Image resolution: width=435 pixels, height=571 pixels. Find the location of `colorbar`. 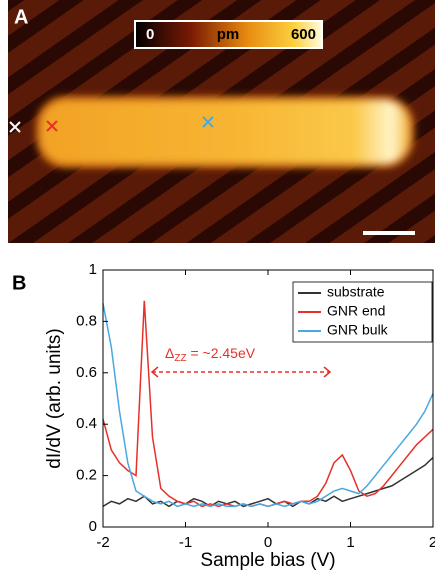

colorbar is located at coordinates (228, 34).